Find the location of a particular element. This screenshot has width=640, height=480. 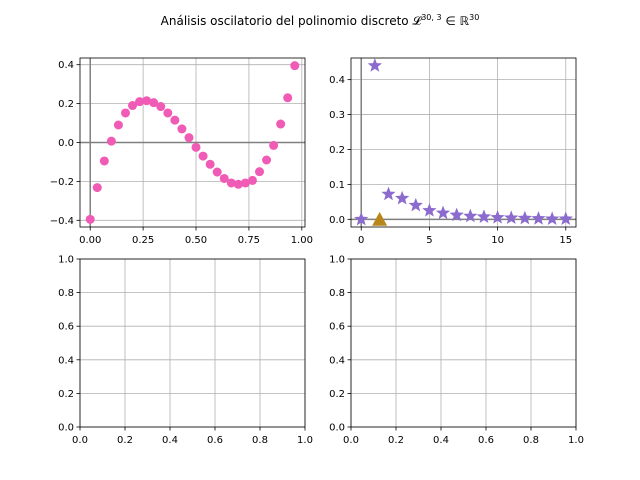

x-tick-label: 5 is located at coordinates (429, 240).